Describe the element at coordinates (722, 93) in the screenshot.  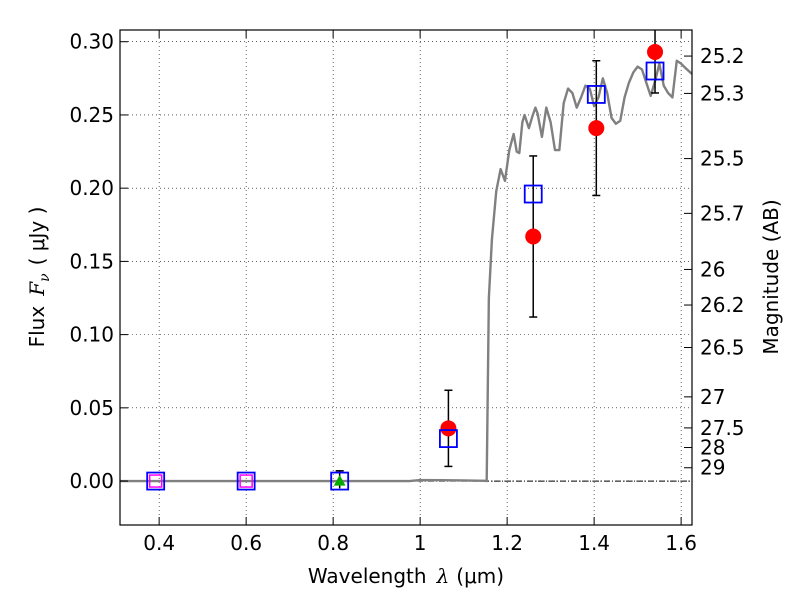
I see `y2-tick-label: 25.3` at that location.